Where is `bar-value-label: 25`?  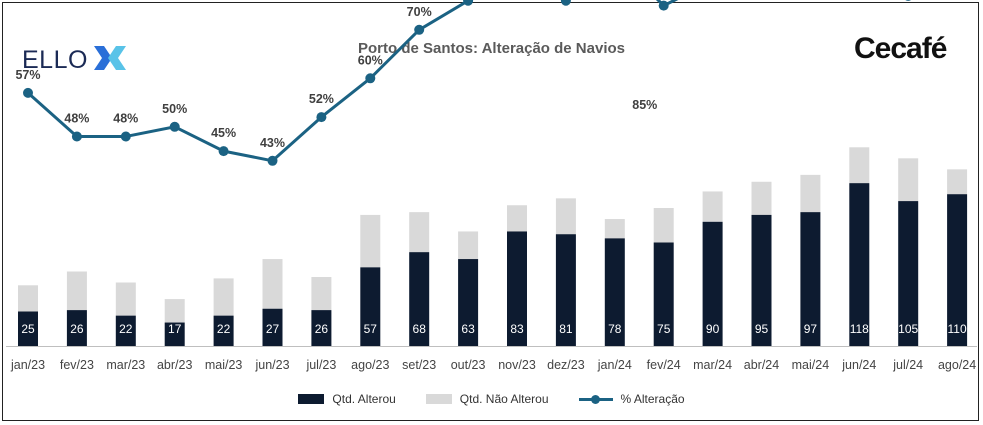 bar-value-label: 25 is located at coordinates (28, 329).